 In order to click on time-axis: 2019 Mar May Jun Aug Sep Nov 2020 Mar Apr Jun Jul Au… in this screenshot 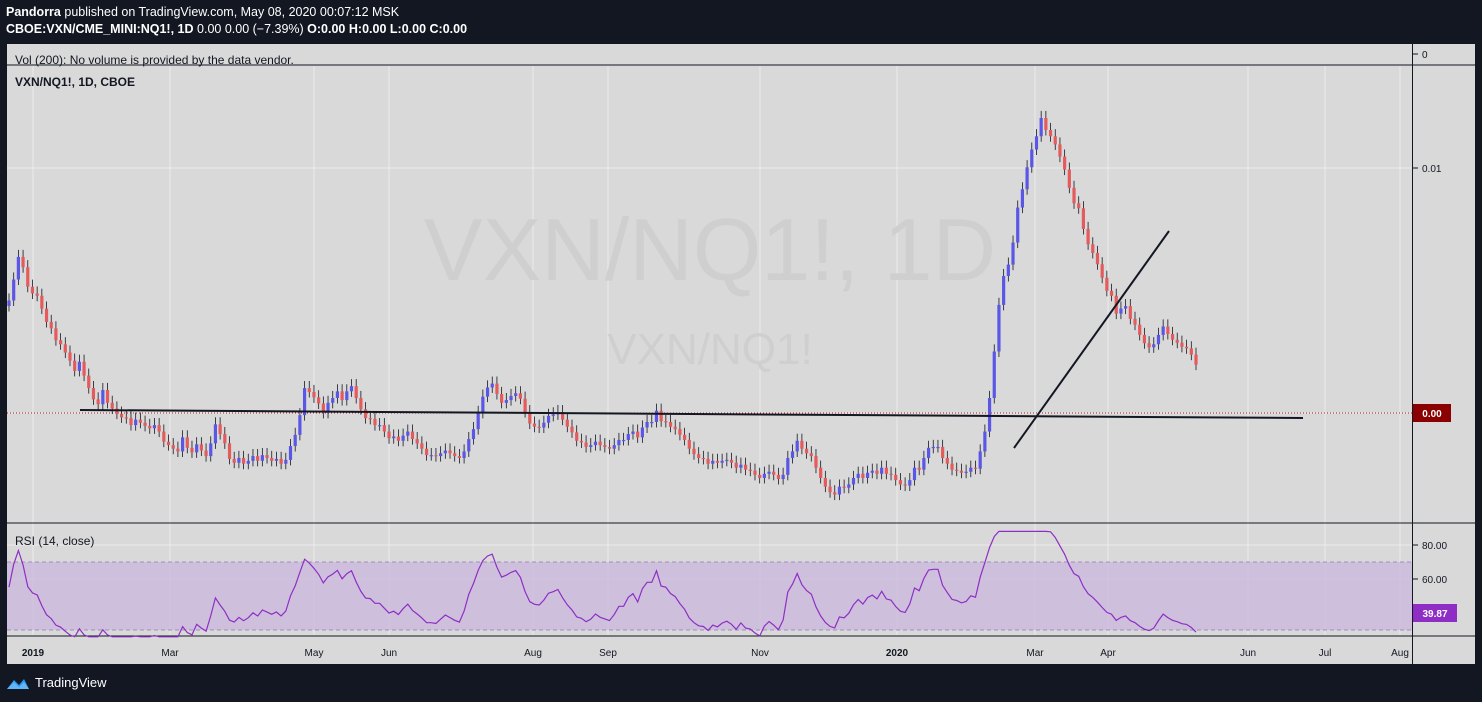, I will do `click(715, 653)`.